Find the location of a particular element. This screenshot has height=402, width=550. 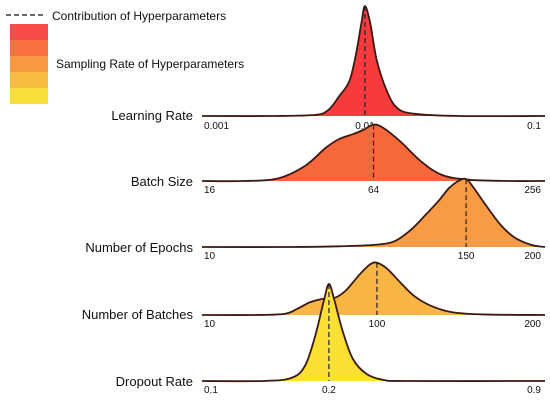

tick-label-1-0: 16 is located at coordinates (210, 190).